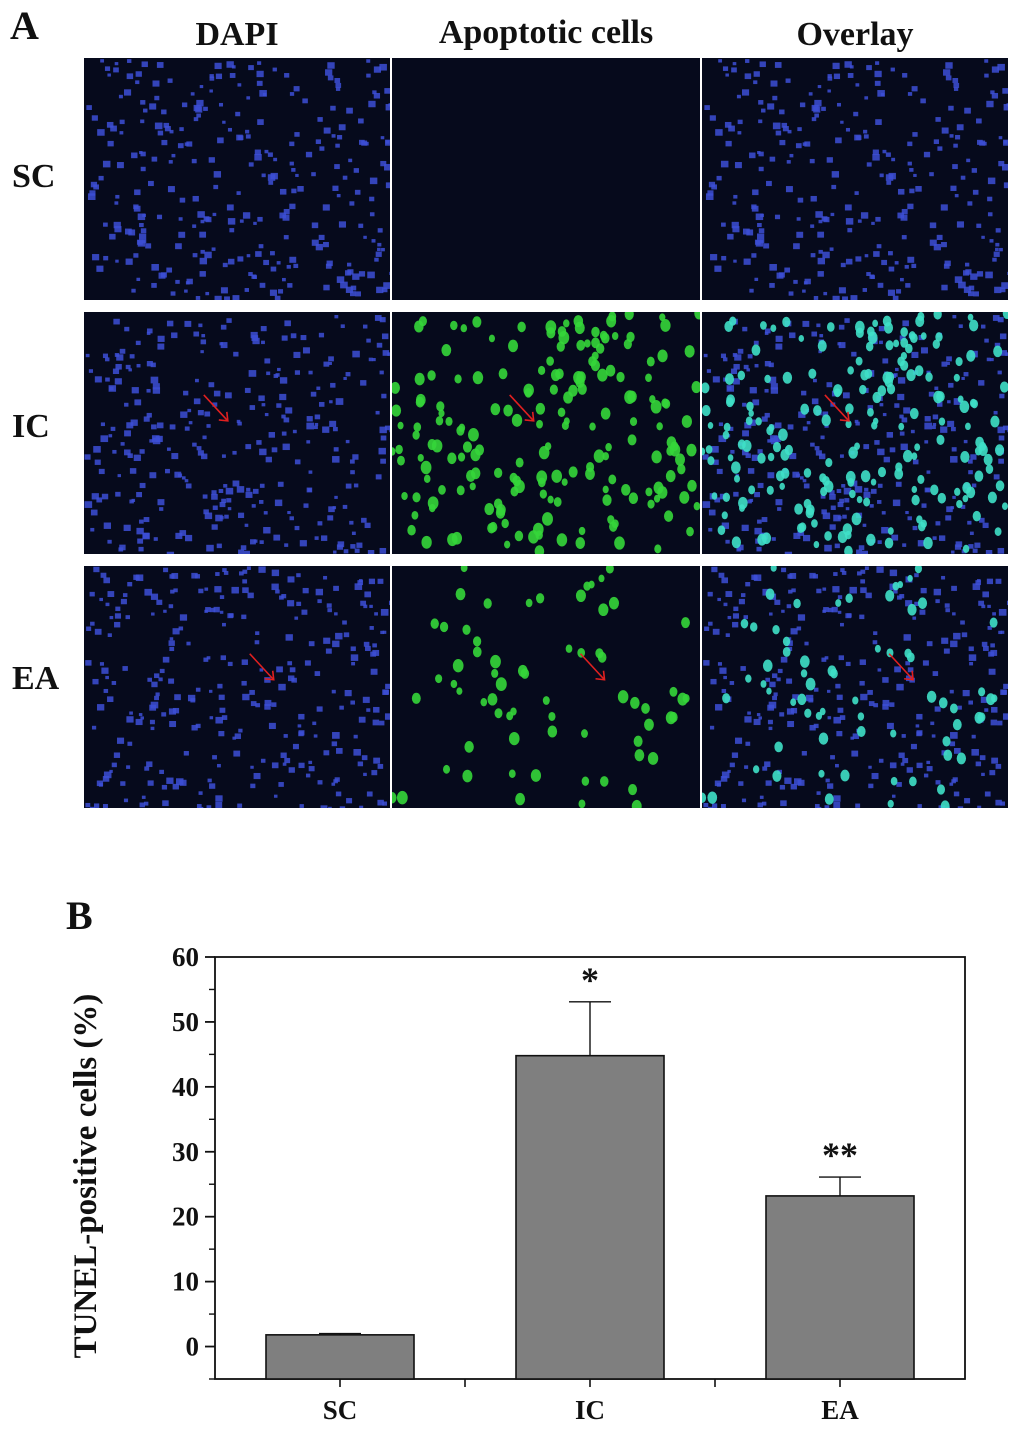  I want to click on y-tick-label: 50, so click(185, 1022).